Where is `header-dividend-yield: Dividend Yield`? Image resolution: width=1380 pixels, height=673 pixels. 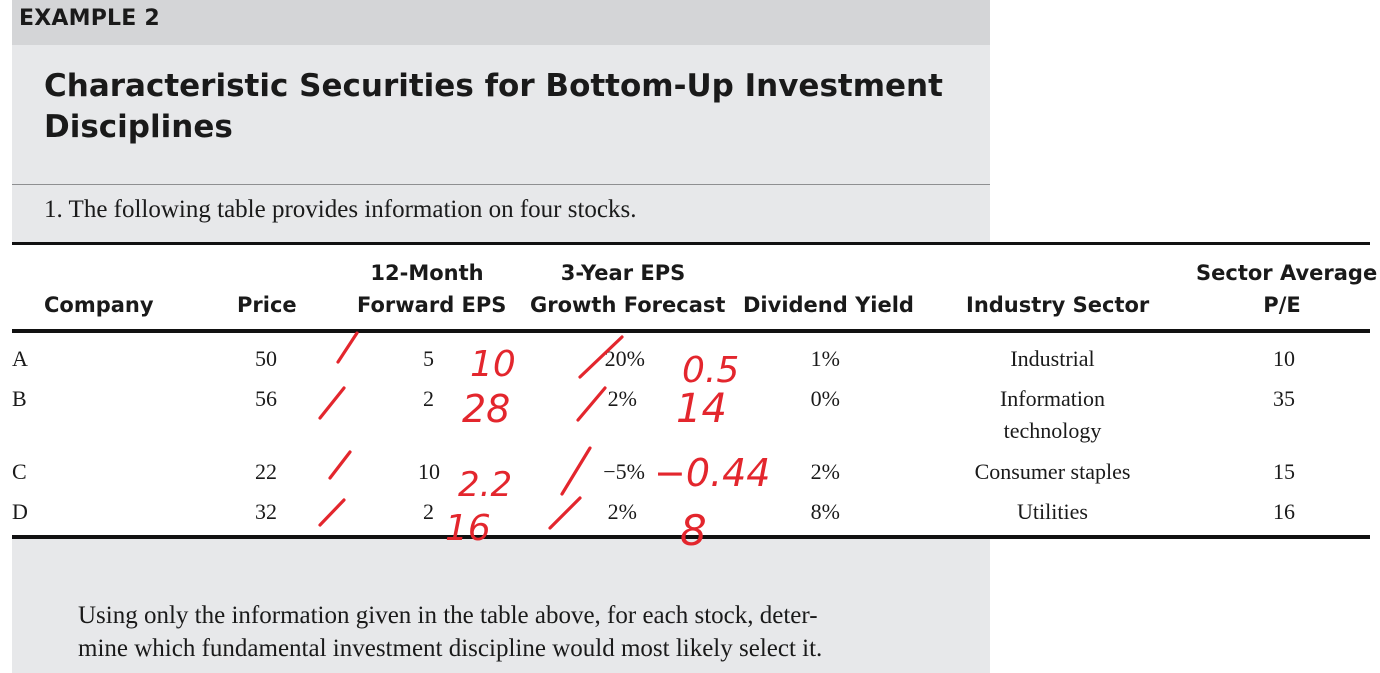 header-dividend-yield: Dividend Yield is located at coordinates (828, 305).